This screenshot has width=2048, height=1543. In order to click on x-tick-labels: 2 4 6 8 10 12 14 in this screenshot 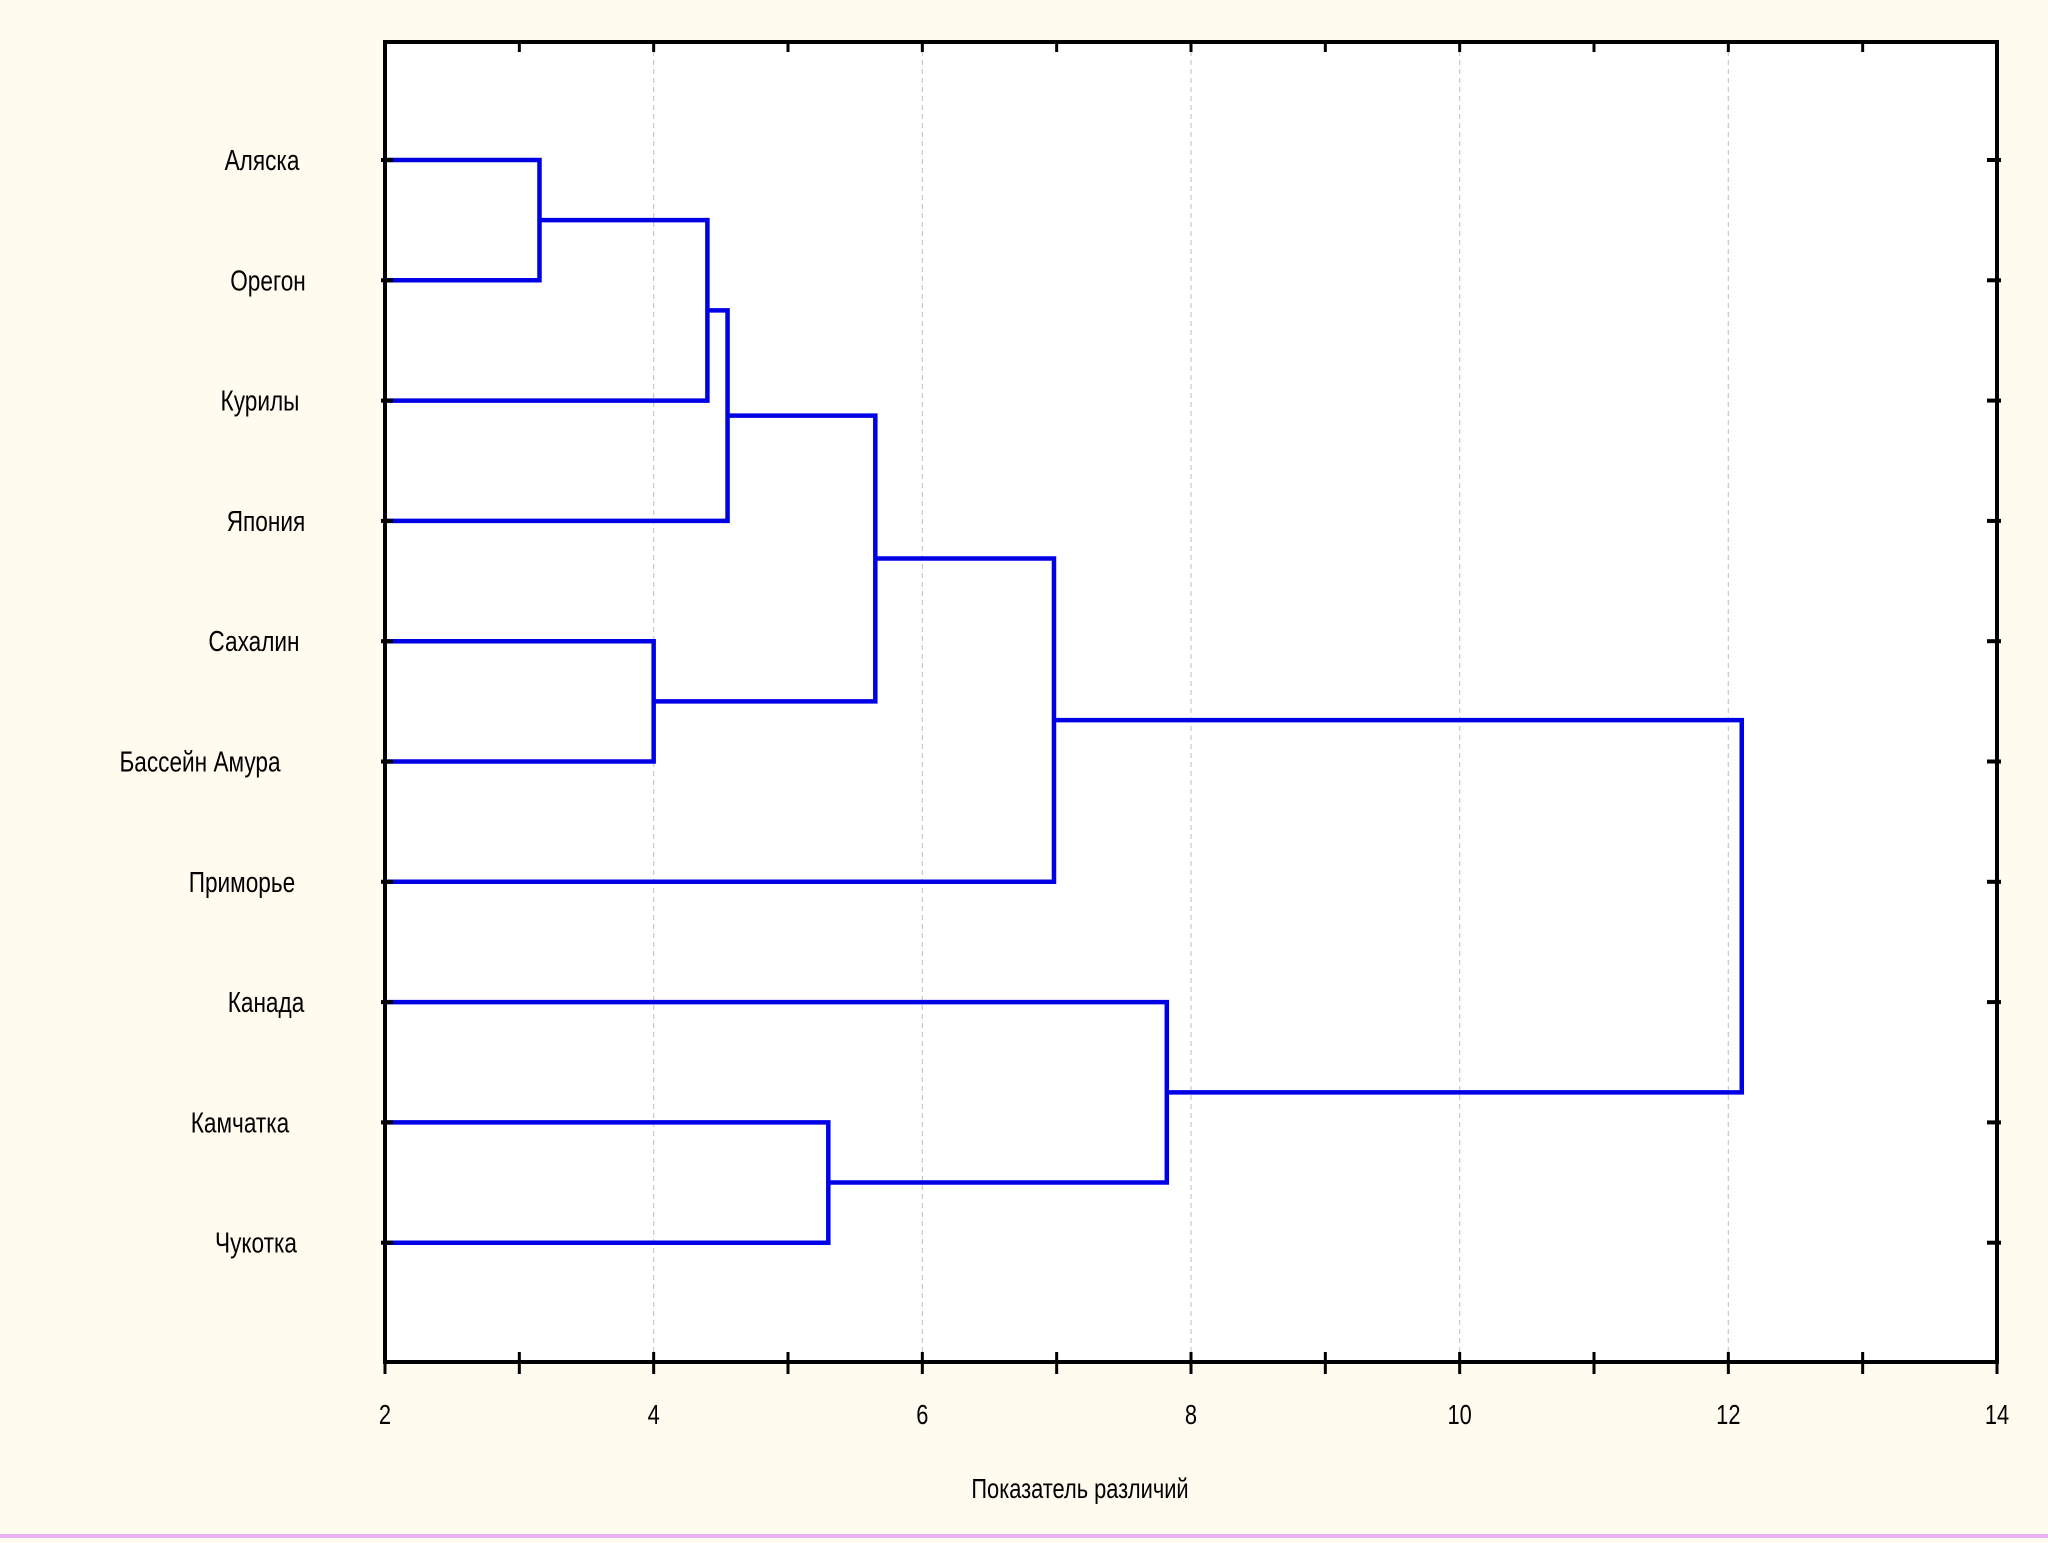, I will do `click(1194, 1414)`.